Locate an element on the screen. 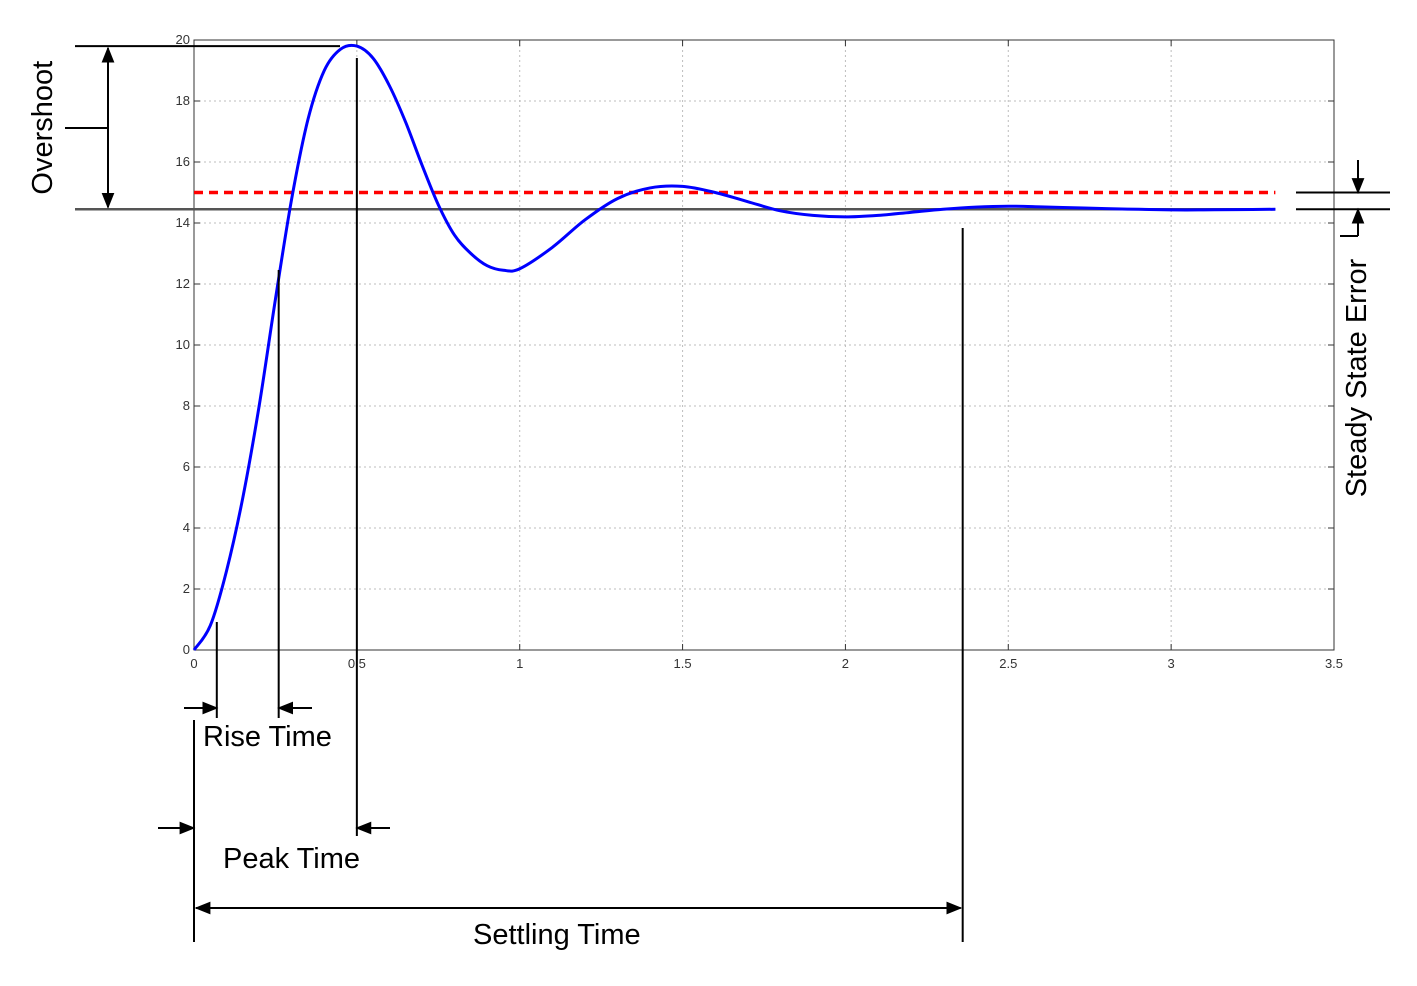 The width and height of the screenshot is (1417, 986). y-tick-label: 18 is located at coordinates (183, 100).